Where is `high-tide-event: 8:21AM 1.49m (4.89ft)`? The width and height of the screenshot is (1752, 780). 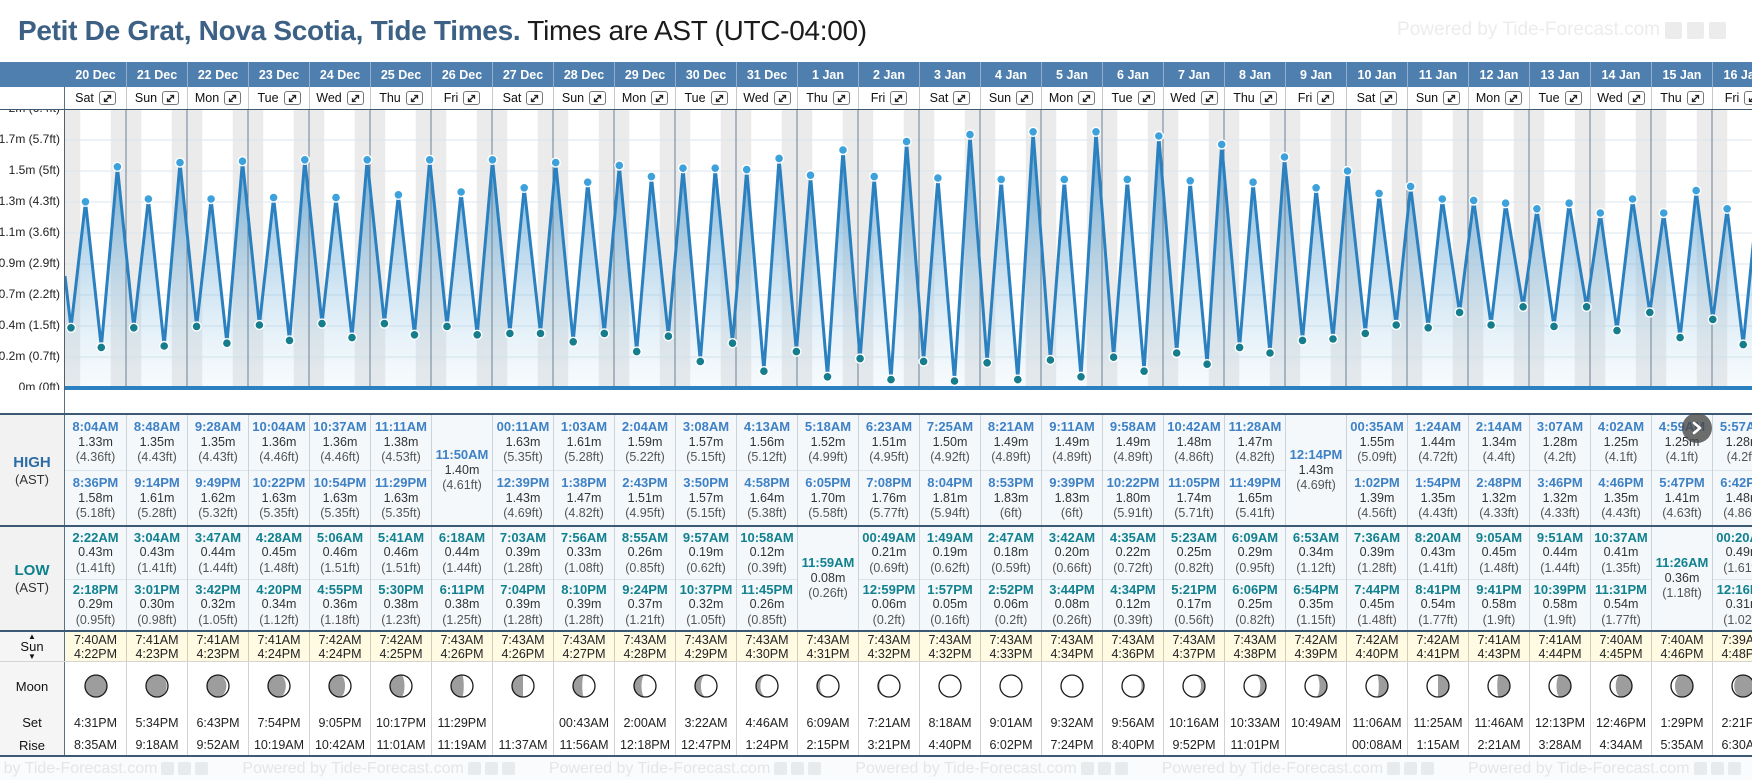
high-tide-event: 8:21AM 1.49m (4.89ft) is located at coordinates (1011, 442).